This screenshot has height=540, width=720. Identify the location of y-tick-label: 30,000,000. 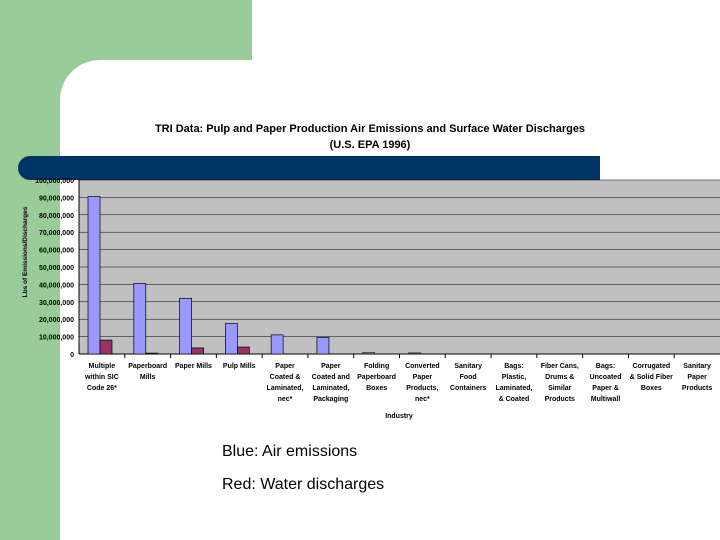
(56, 303).